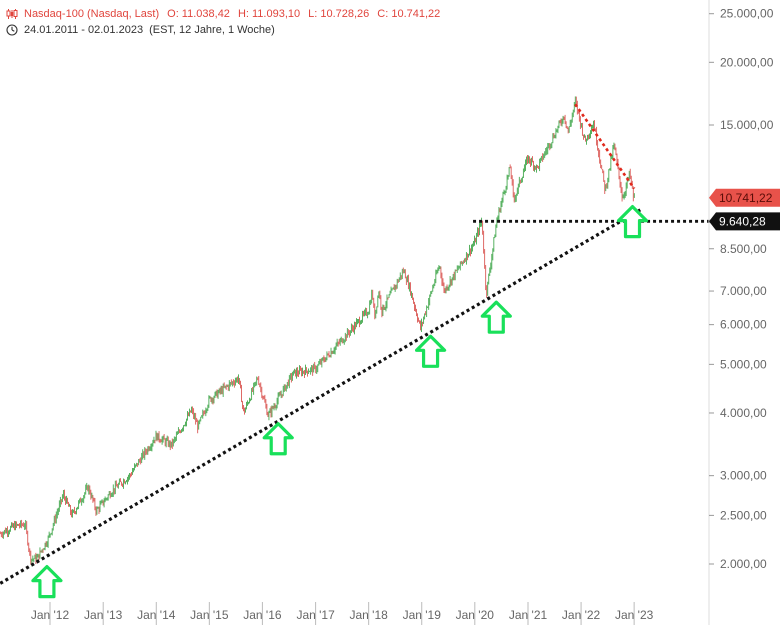 This screenshot has width=780, height=625. I want to click on low-value: L: 10.728,26, so click(339, 14).